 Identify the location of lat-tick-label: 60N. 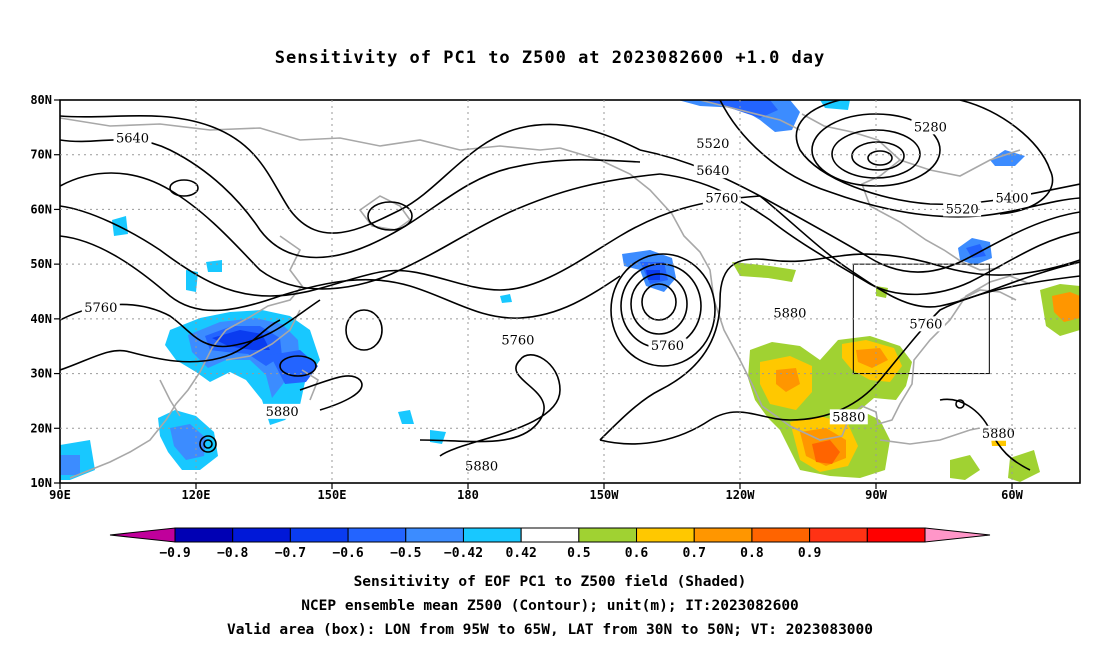
(41, 209).